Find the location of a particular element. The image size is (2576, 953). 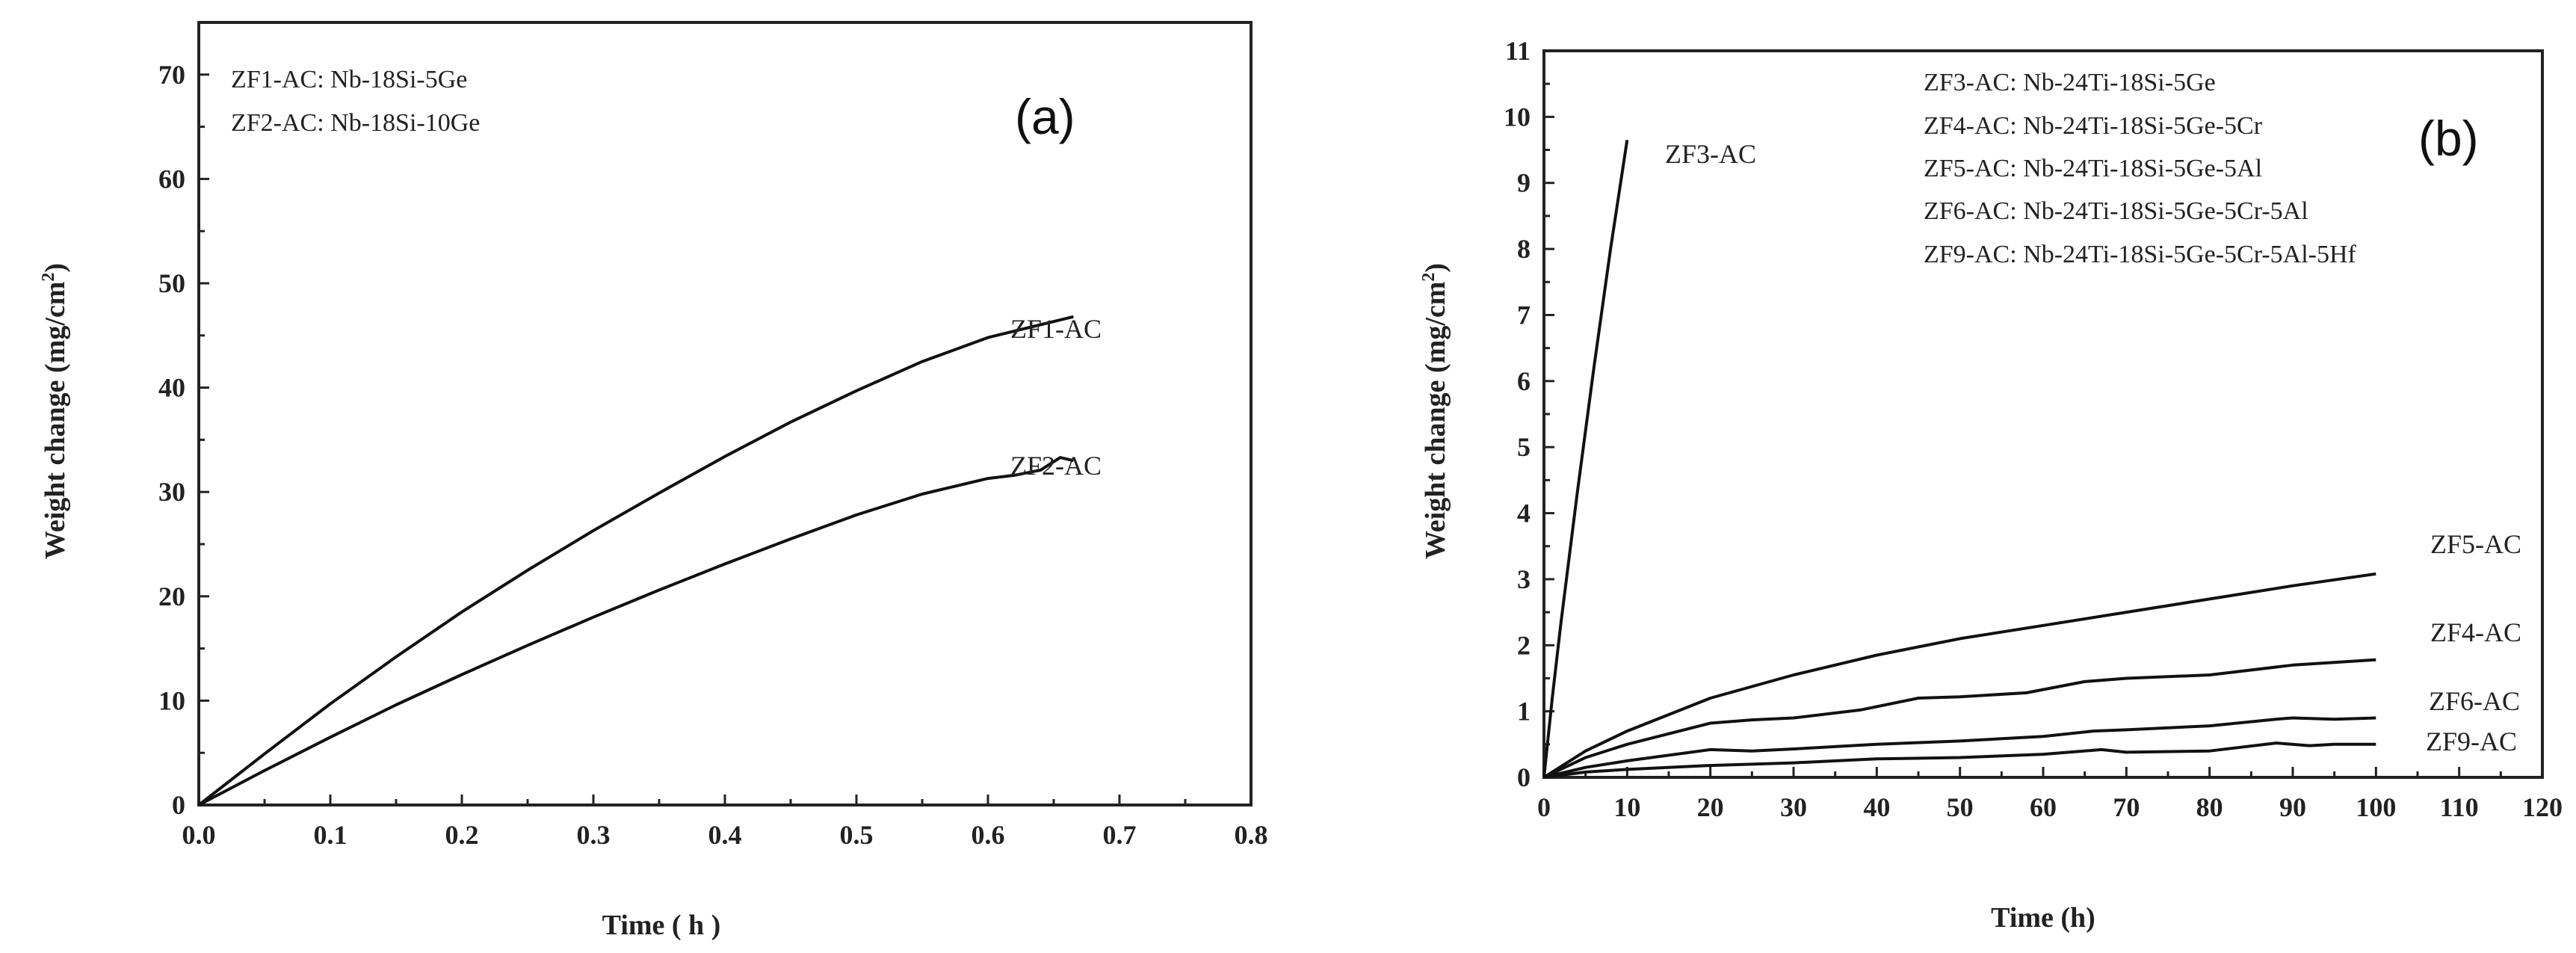

legend-entry-b-2: ZF5-AC: Nb-24Ti-18Si-5Ge-5Al is located at coordinates (2093, 168).